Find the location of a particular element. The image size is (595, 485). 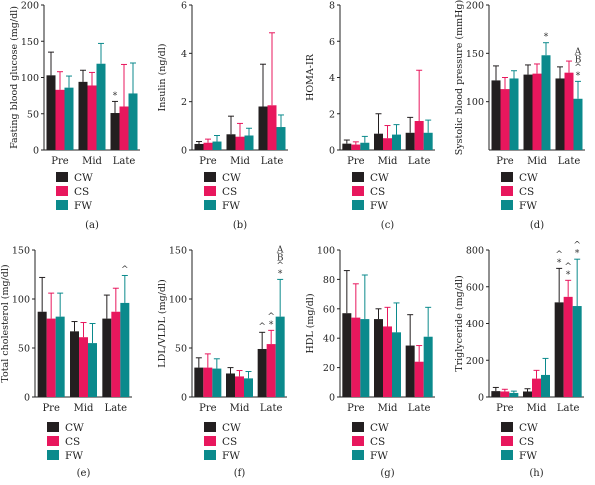

y-axis-label: Systolic blood pressure (mmHg) is located at coordinates (459, 77).